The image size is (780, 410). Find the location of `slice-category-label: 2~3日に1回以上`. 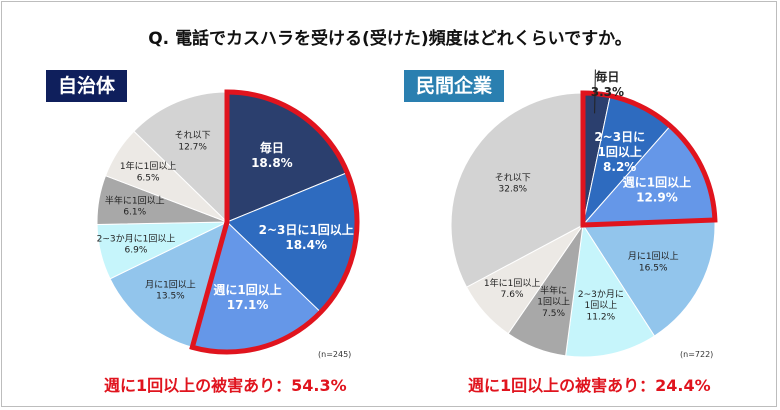

slice-category-label: 2~3日に1回以上 is located at coordinates (306, 229).